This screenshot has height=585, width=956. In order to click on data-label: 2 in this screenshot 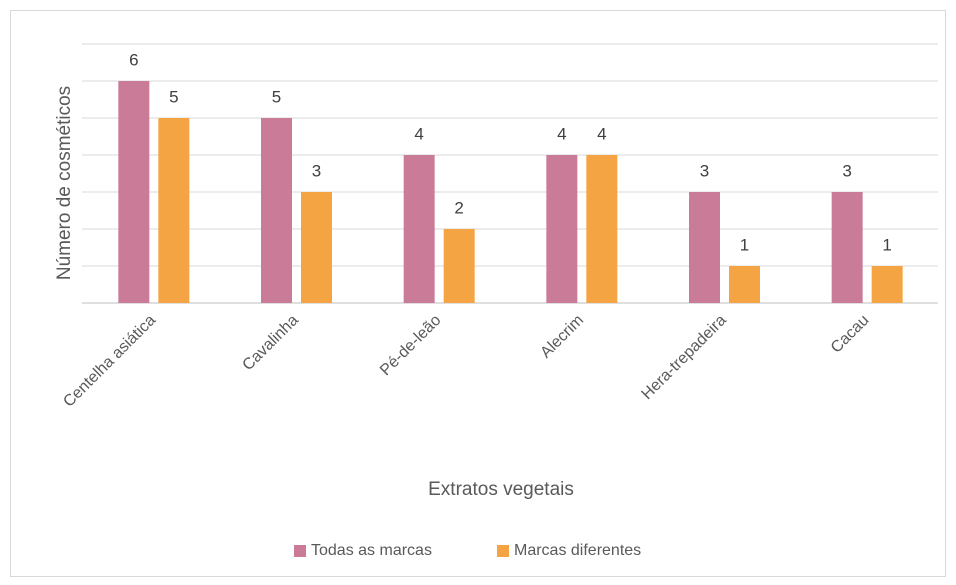, I will do `click(458, 207)`.